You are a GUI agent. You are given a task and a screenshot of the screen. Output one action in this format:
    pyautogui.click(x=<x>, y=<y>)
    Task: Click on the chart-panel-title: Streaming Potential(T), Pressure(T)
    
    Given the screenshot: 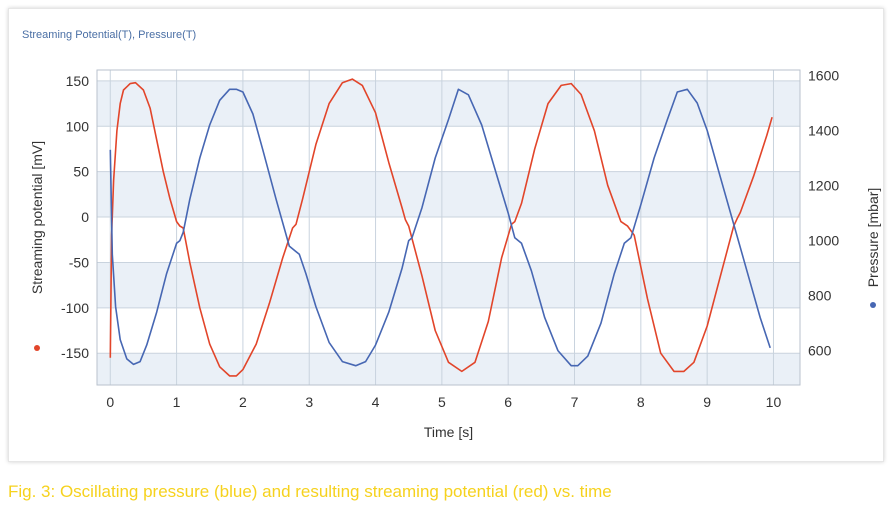 What is the action you would take?
    pyautogui.click(x=109, y=35)
    